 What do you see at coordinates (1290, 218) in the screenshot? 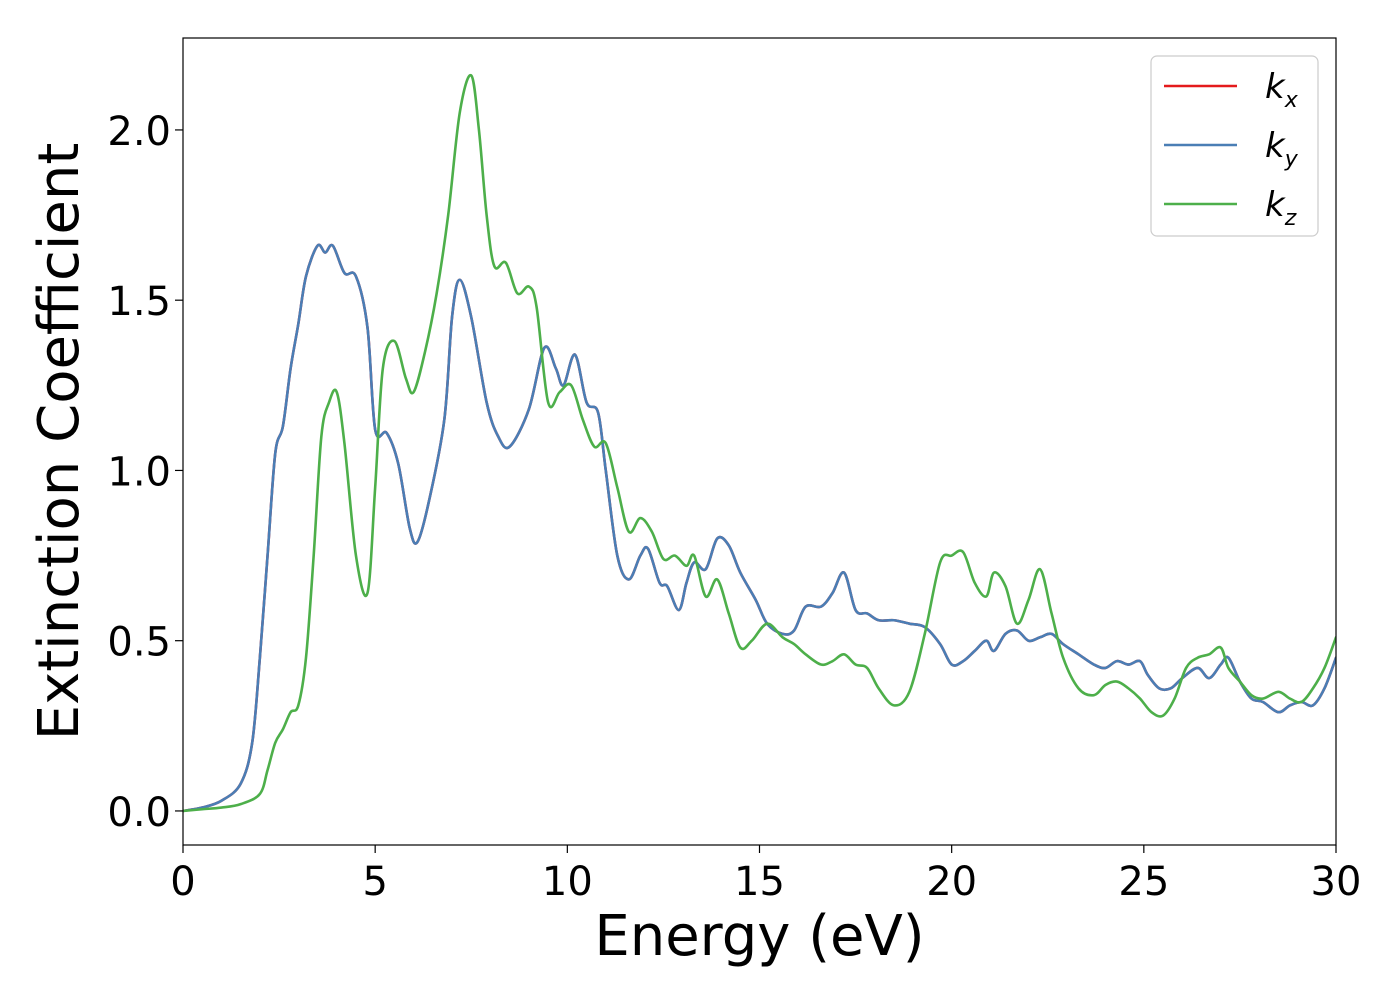
I see `legend-label-subscript: z` at bounding box center [1290, 218].